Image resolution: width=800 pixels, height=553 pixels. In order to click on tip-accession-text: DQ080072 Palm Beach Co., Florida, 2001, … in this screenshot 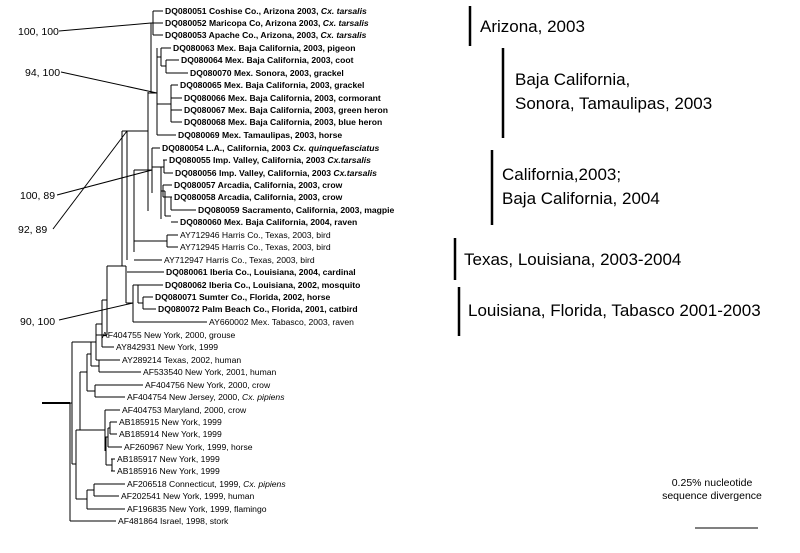, I will do `click(258, 309)`.